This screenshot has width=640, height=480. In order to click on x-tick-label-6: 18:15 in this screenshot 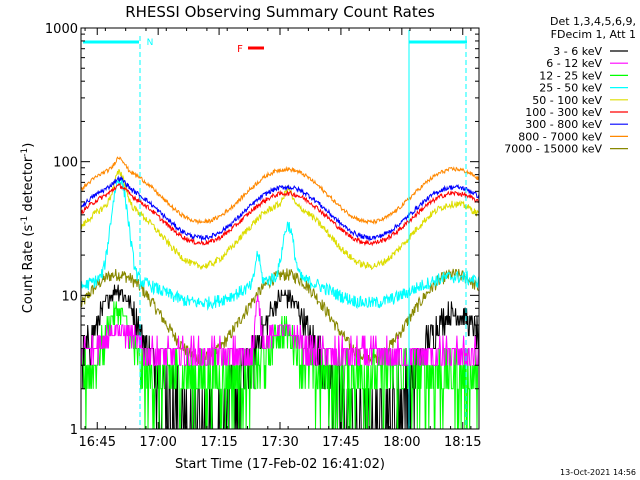, I will do `click(462, 442)`.